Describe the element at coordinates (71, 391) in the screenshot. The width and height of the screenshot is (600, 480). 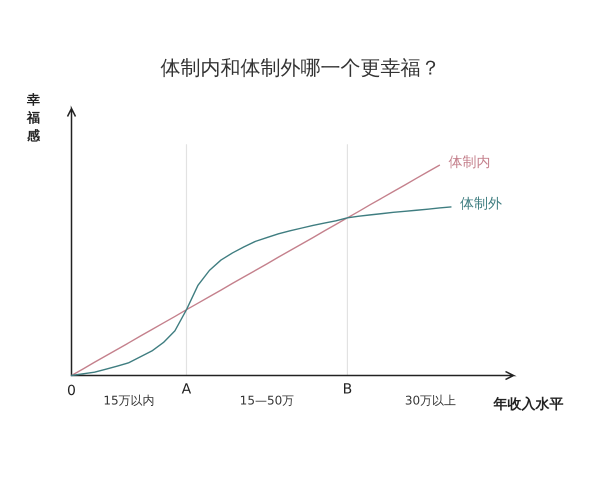
I see `x-tick-label: 0` at that location.